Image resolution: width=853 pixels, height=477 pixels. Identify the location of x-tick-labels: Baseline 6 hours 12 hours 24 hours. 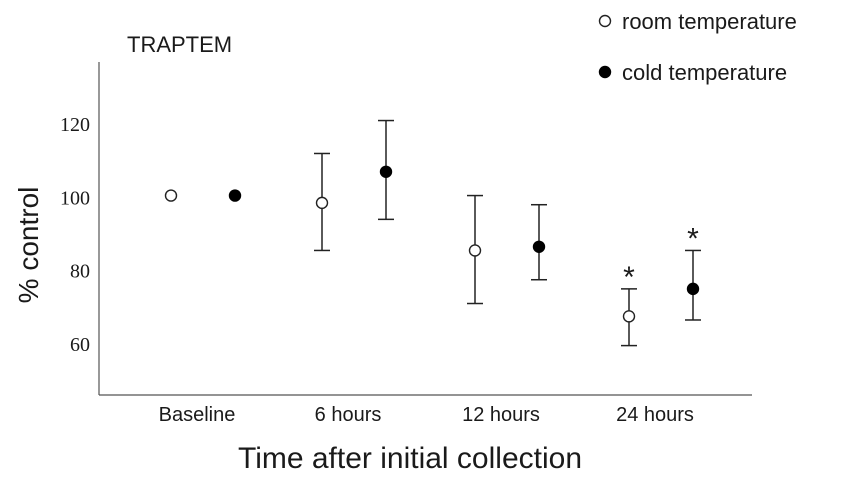
(426, 415).